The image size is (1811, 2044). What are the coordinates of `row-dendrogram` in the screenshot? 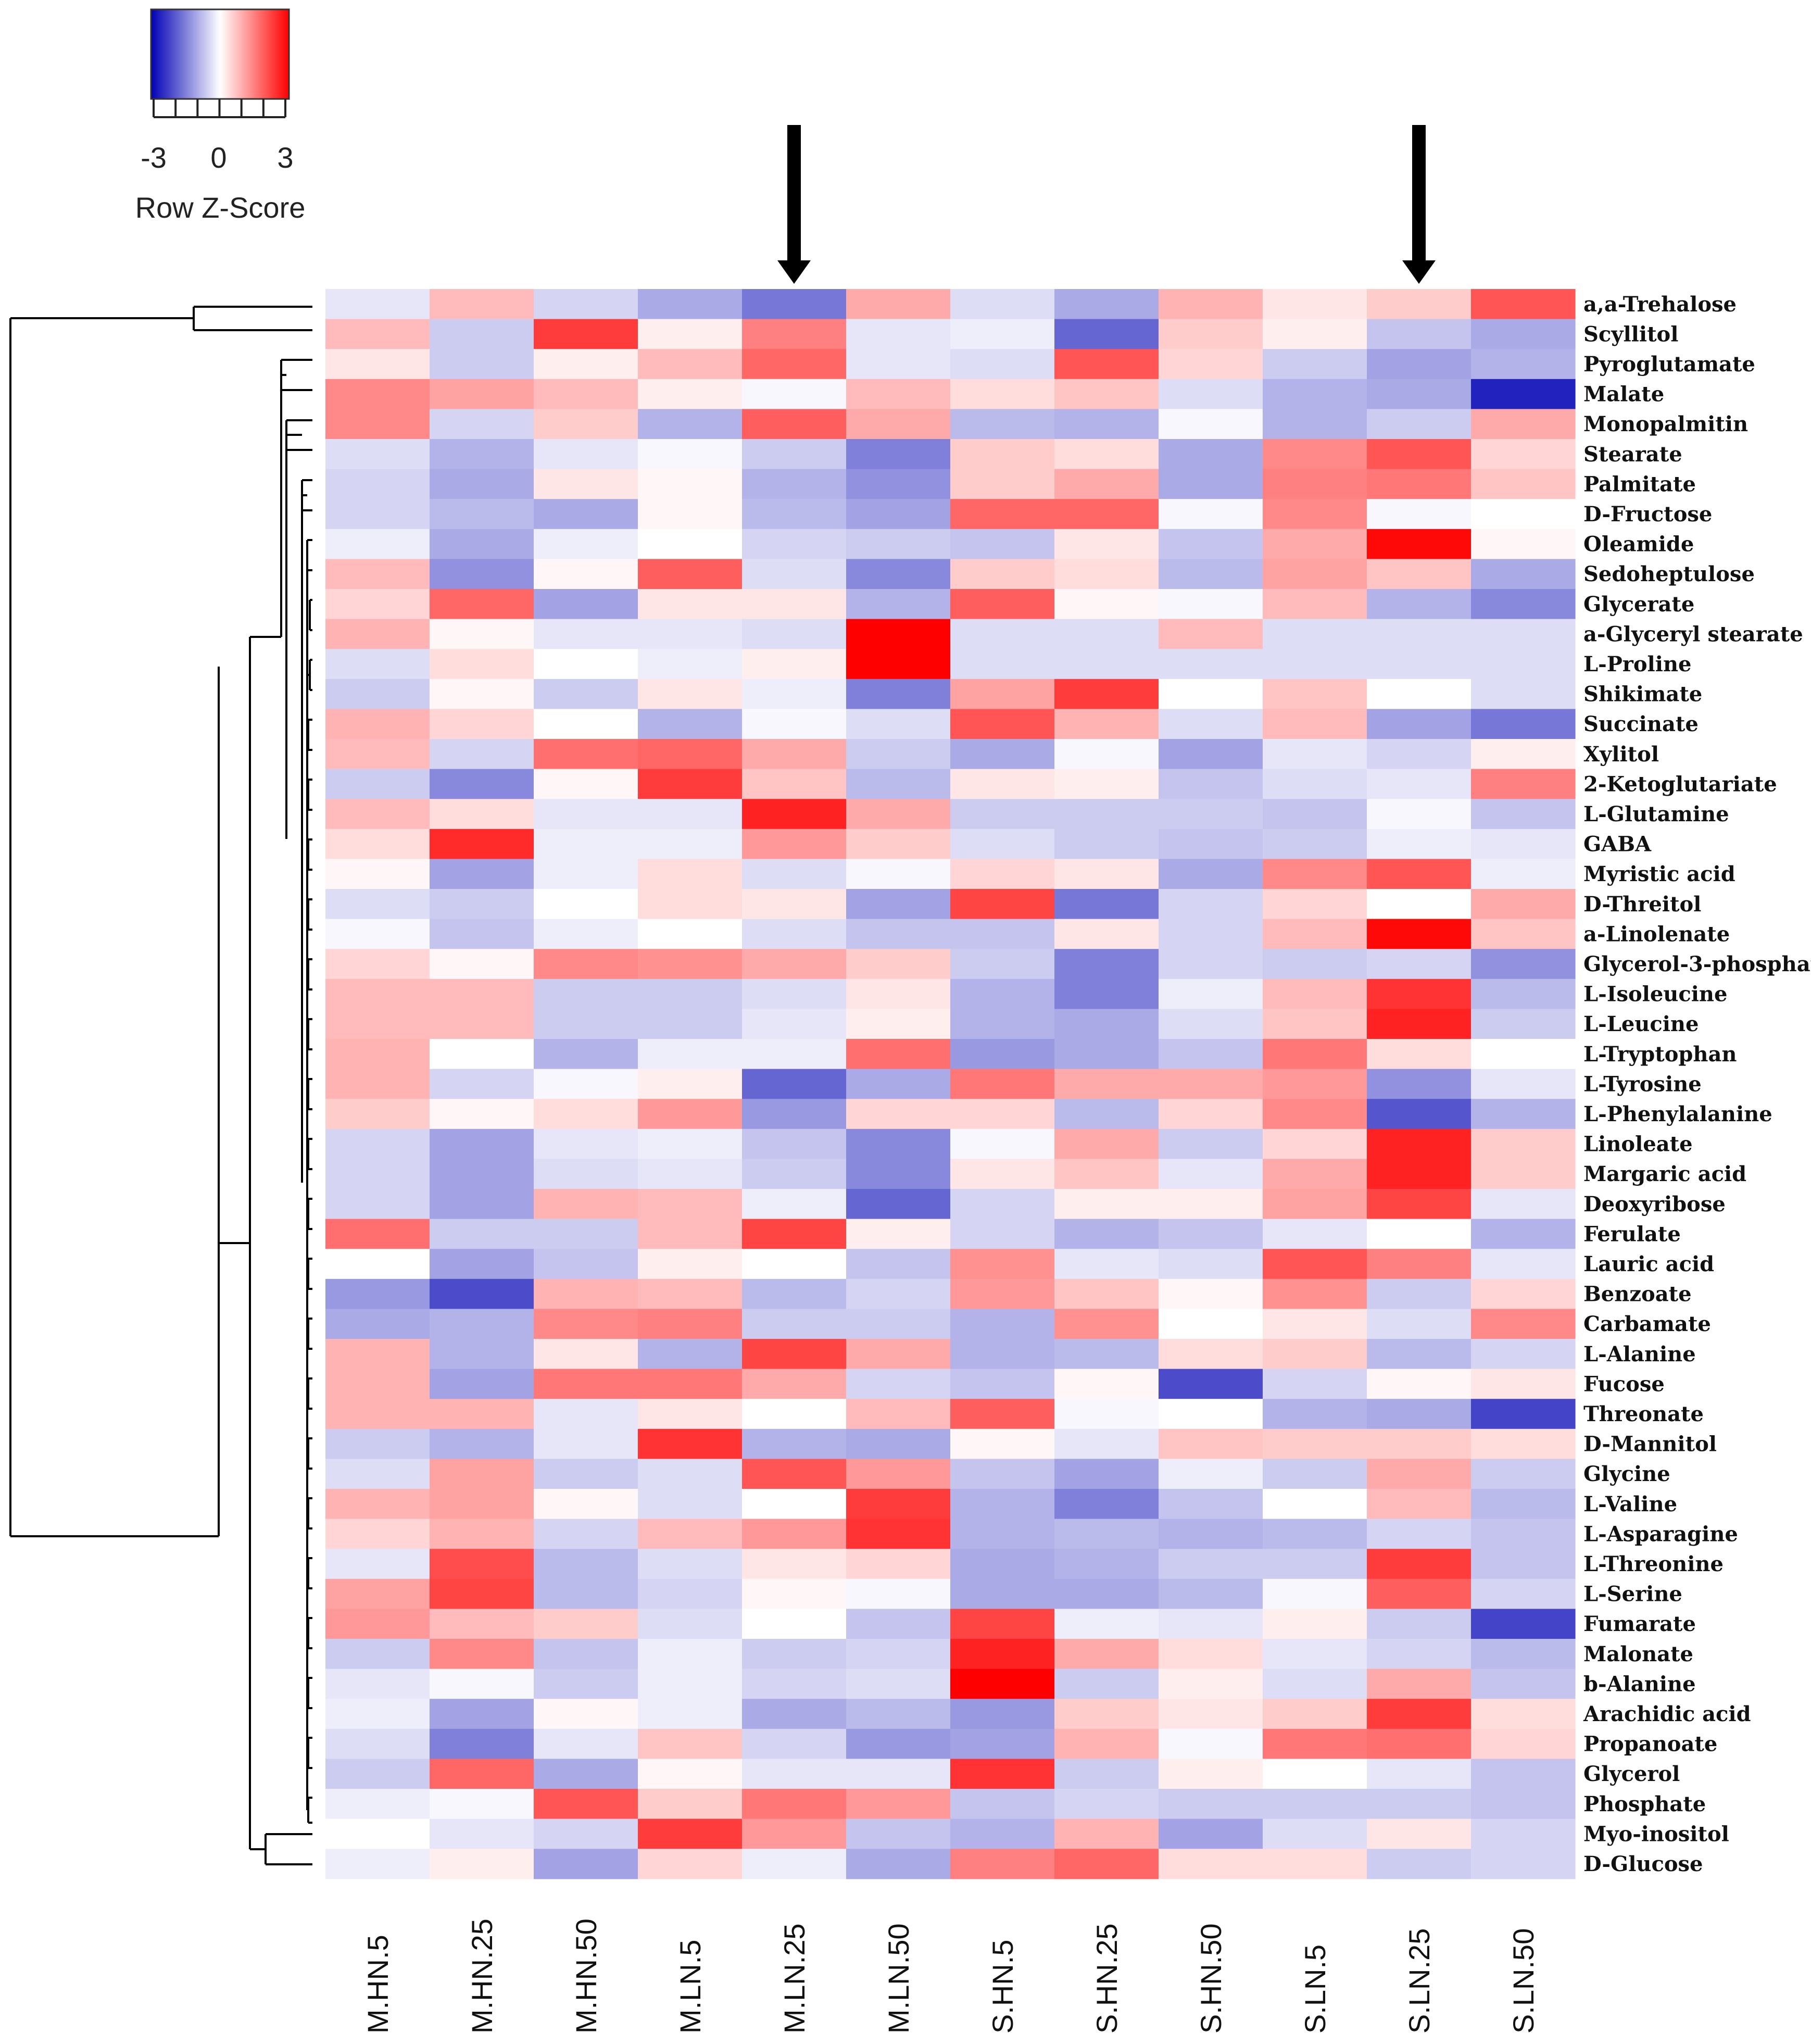 It's located at (160, 1085).